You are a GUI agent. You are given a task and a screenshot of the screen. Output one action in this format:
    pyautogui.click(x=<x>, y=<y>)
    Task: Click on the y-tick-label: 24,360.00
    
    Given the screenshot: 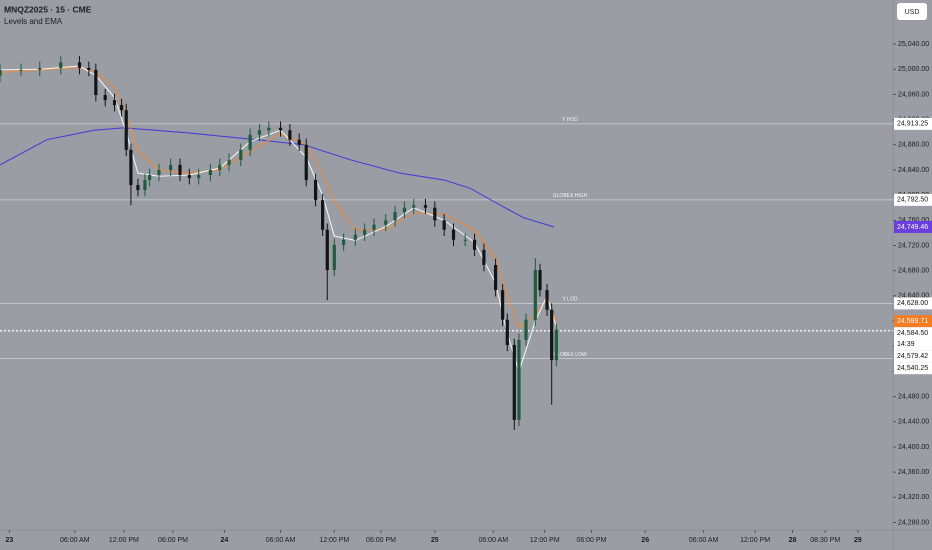 What is the action you would take?
    pyautogui.click(x=913, y=472)
    